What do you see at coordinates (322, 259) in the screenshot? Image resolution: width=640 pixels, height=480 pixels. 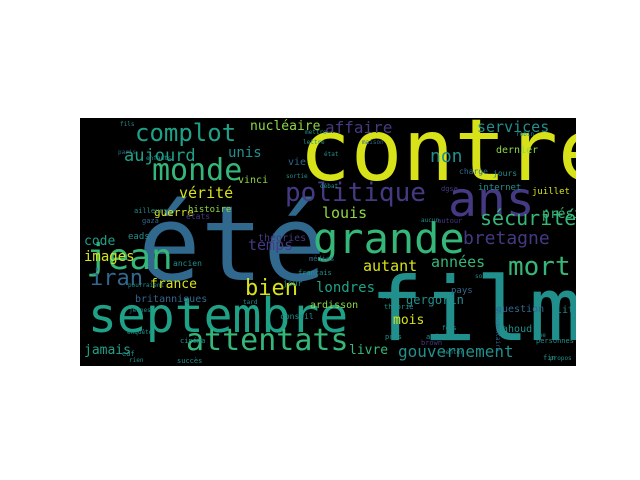 I see `word-medias: médias` at bounding box center [322, 259].